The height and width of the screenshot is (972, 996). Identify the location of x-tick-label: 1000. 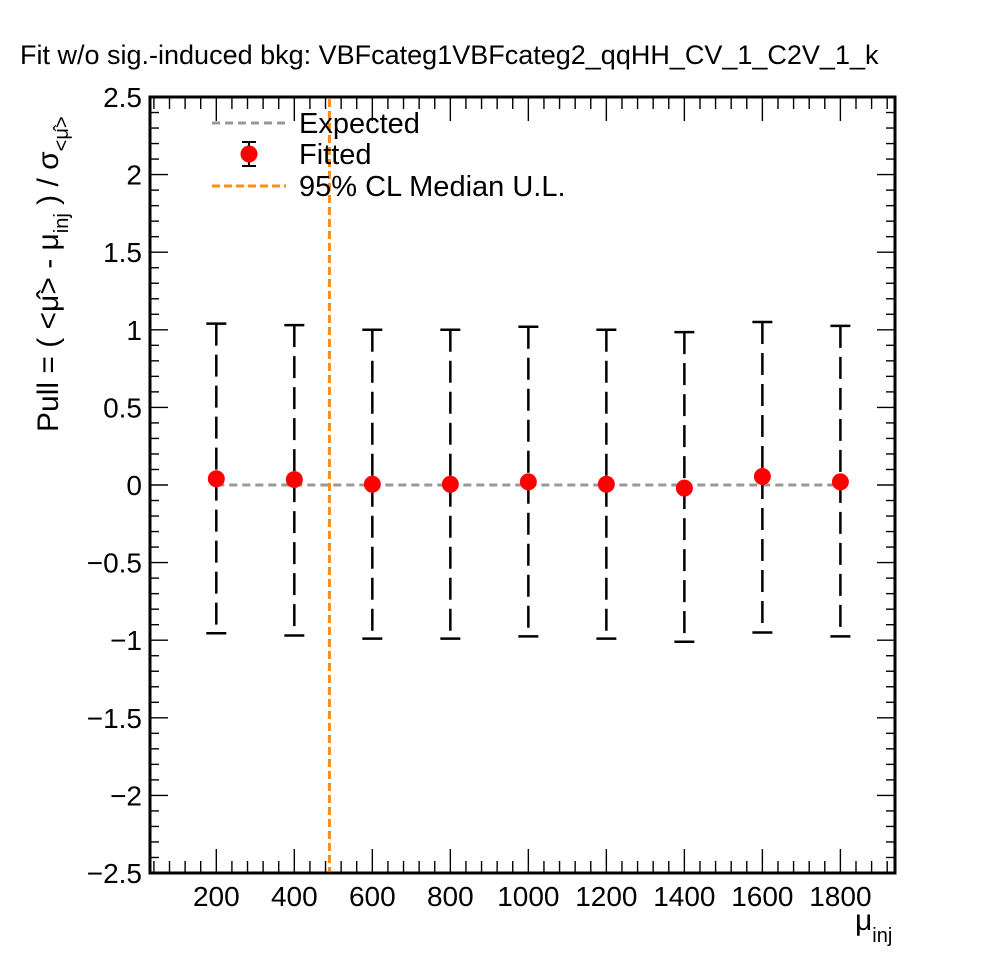
(528, 896).